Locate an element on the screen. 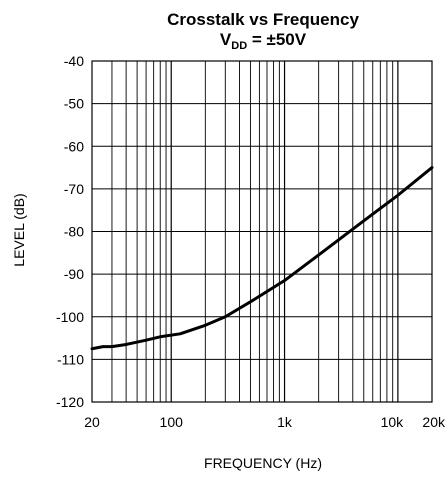 Image resolution: width=446 pixels, height=482 pixels. x-tick-label: 10k is located at coordinates (393, 422).